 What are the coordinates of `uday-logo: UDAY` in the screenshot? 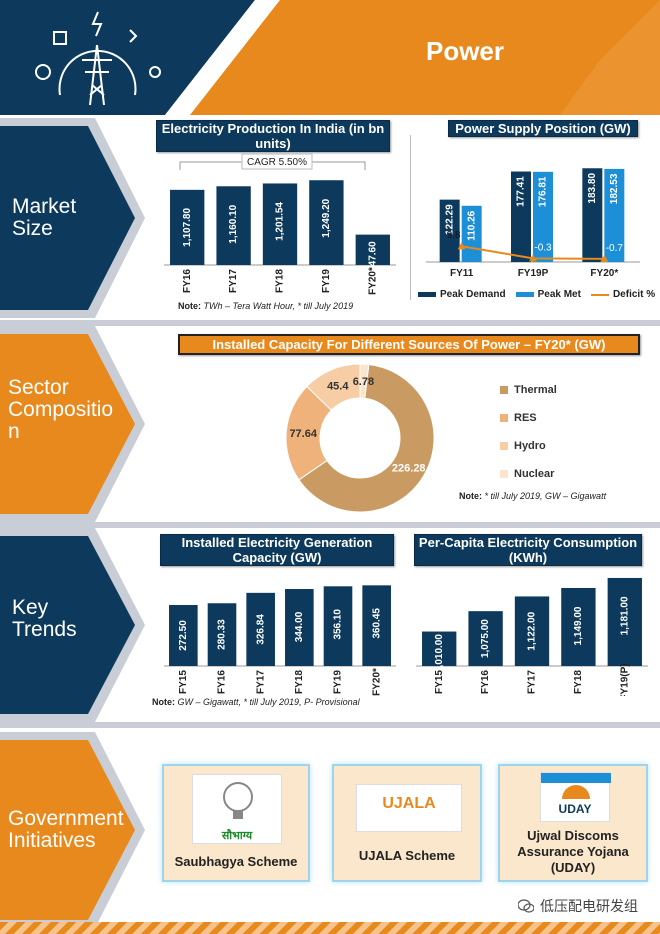 It's located at (575, 797).